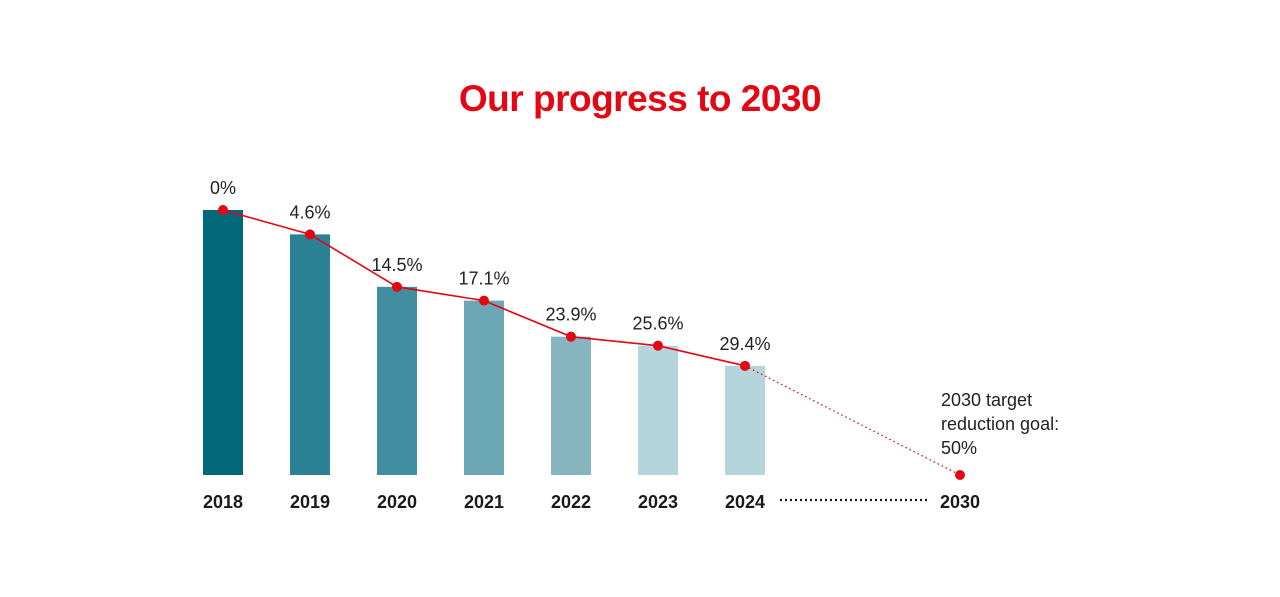  Describe the element at coordinates (986, 400) in the screenshot. I see `target-annotation-line-1: 2030 target` at that location.